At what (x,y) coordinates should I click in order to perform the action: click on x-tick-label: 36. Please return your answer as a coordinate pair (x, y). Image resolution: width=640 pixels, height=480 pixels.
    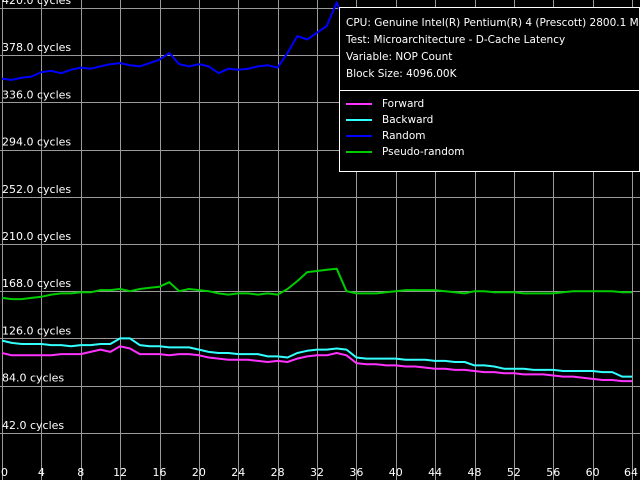
    Looking at the image, I should click on (356, 472).